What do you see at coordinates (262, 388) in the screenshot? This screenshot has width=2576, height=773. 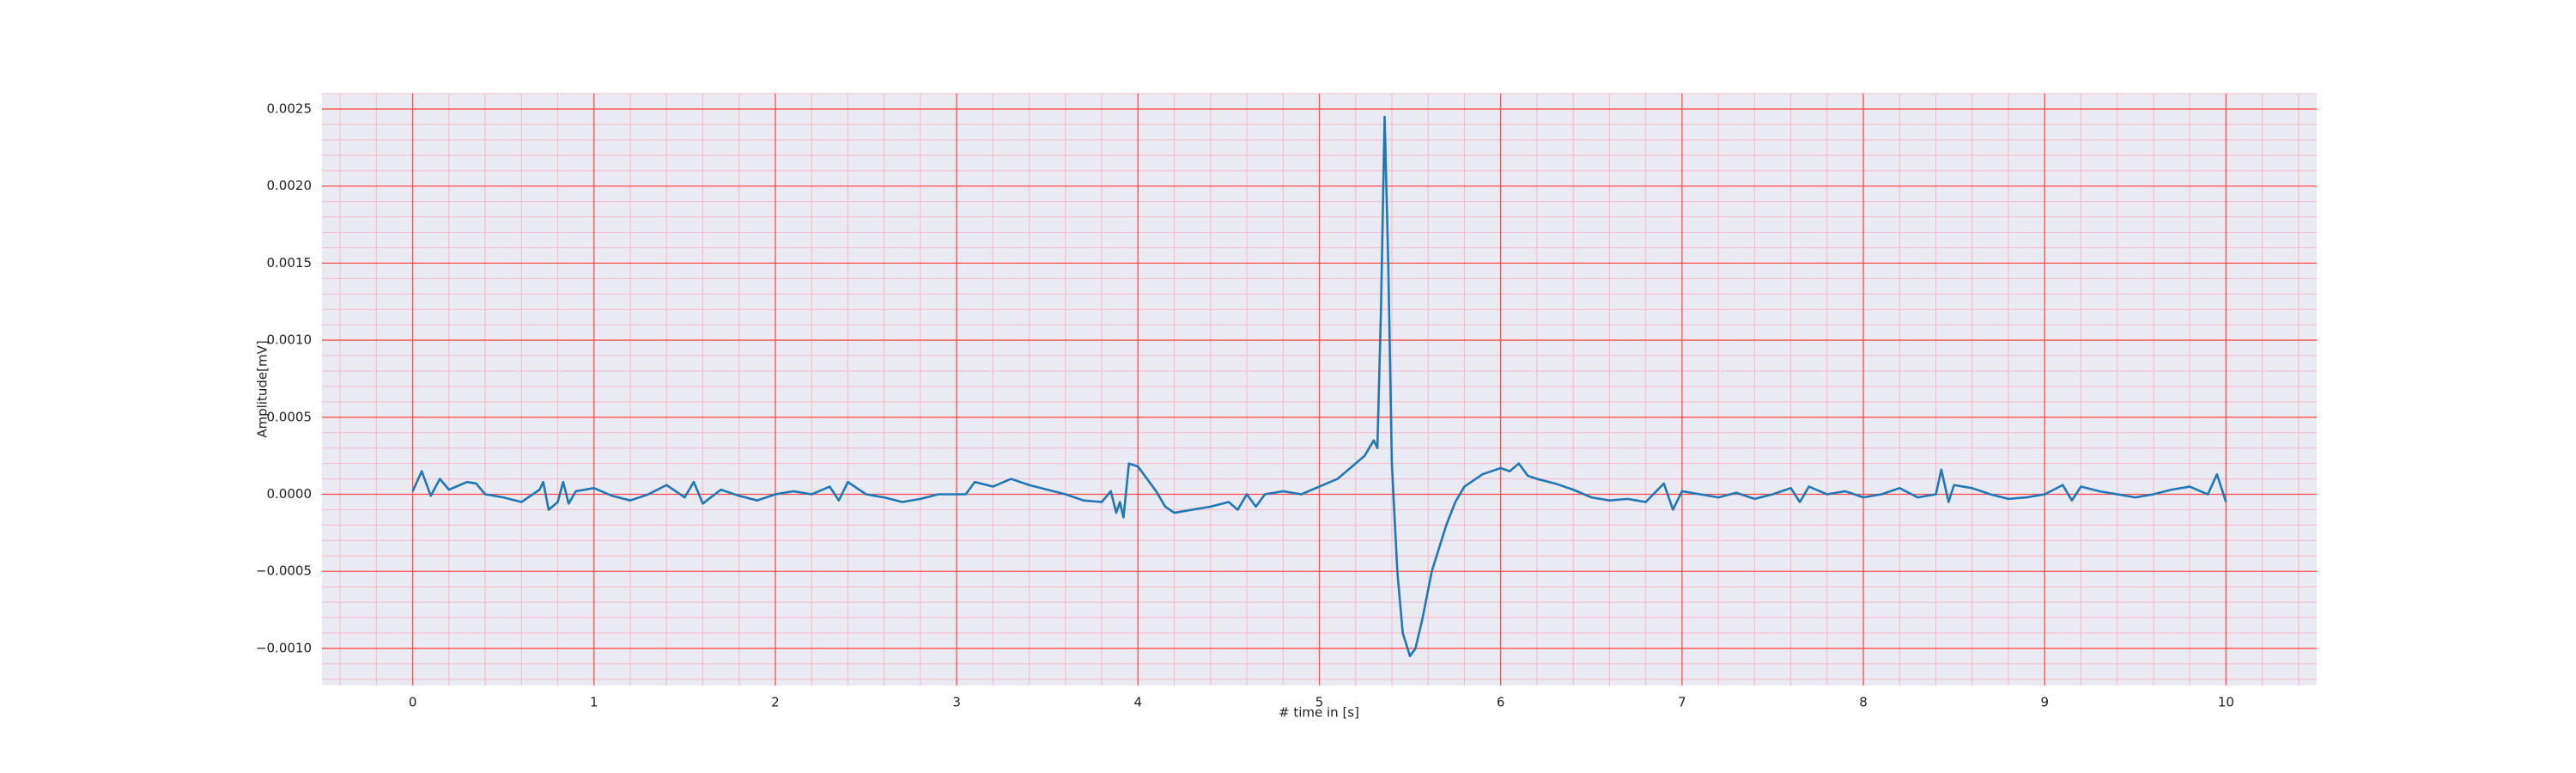 I see `y-axis-label: Amplitude[mV]` at bounding box center [262, 388].